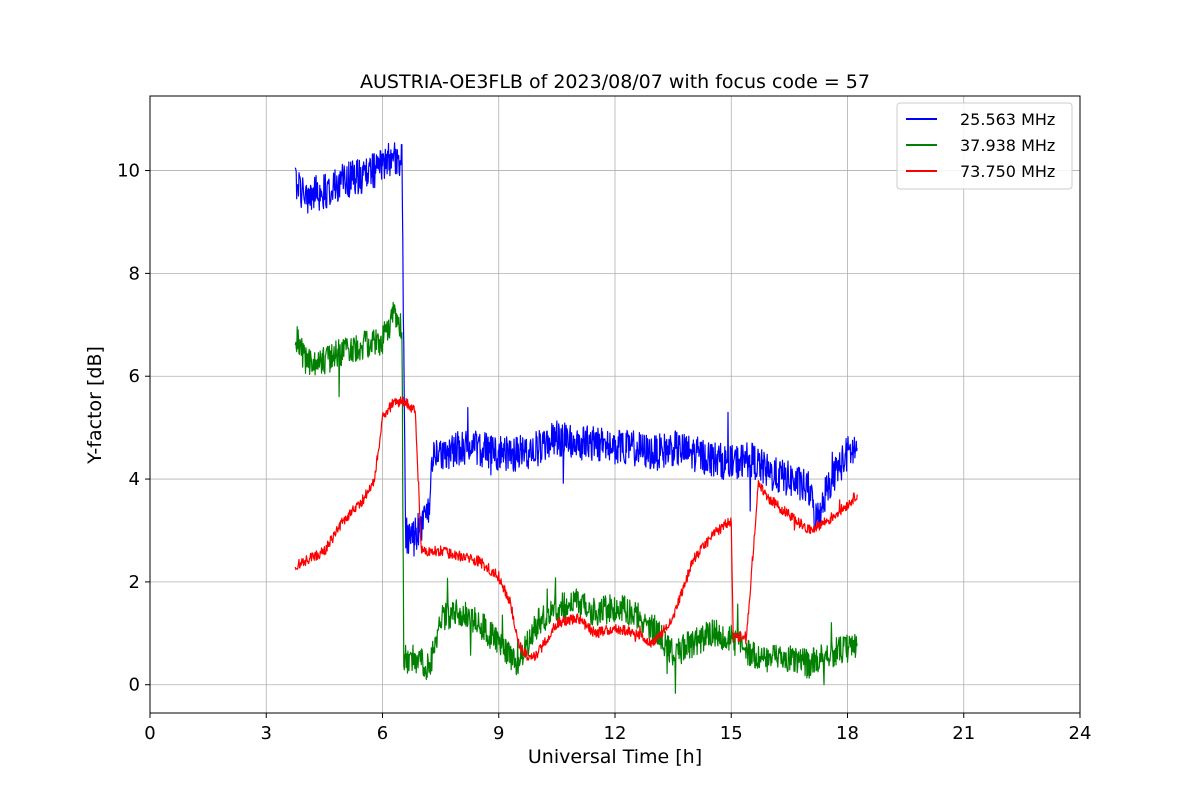 This screenshot has width=1200, height=800. Describe the element at coordinates (134, 273) in the screenshot. I see `y-tick-label: 8` at that location.